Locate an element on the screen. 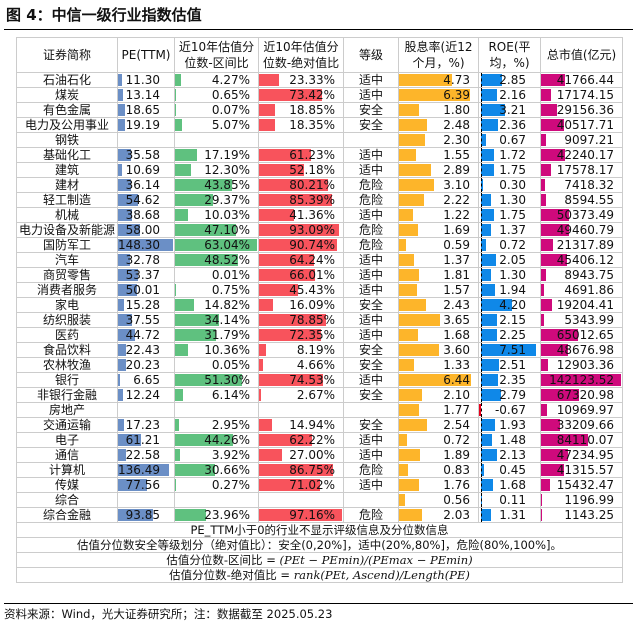 Image resolution: width=633 pixels, height=627 pixels. cell-value: 6.65 is located at coordinates (146, 380).